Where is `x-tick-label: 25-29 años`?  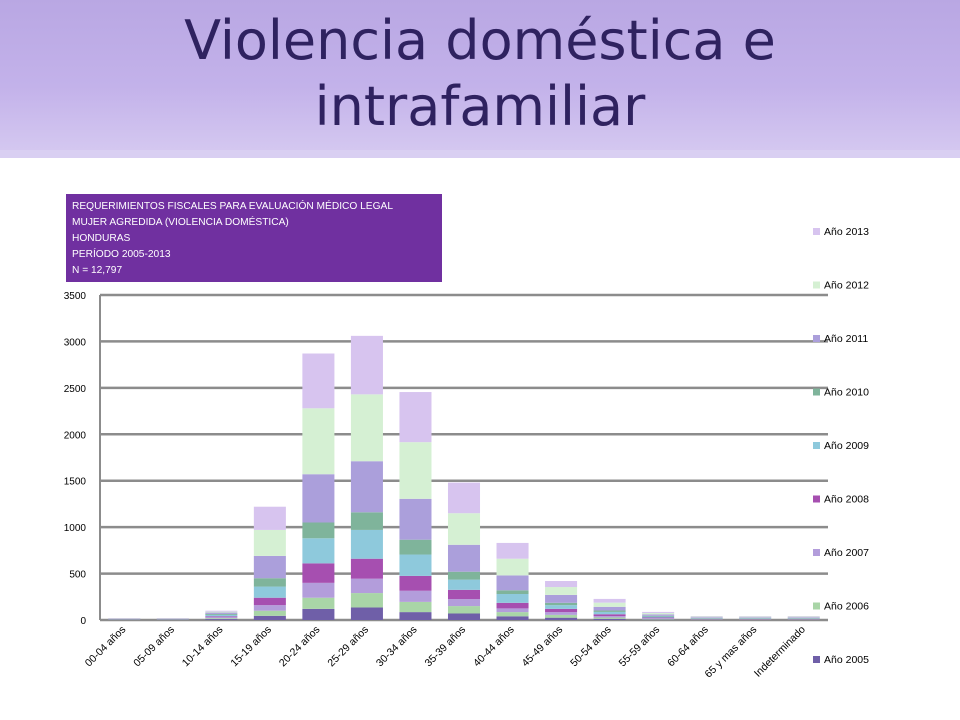
x-tick-label: 25-29 años is located at coordinates (348, 647).